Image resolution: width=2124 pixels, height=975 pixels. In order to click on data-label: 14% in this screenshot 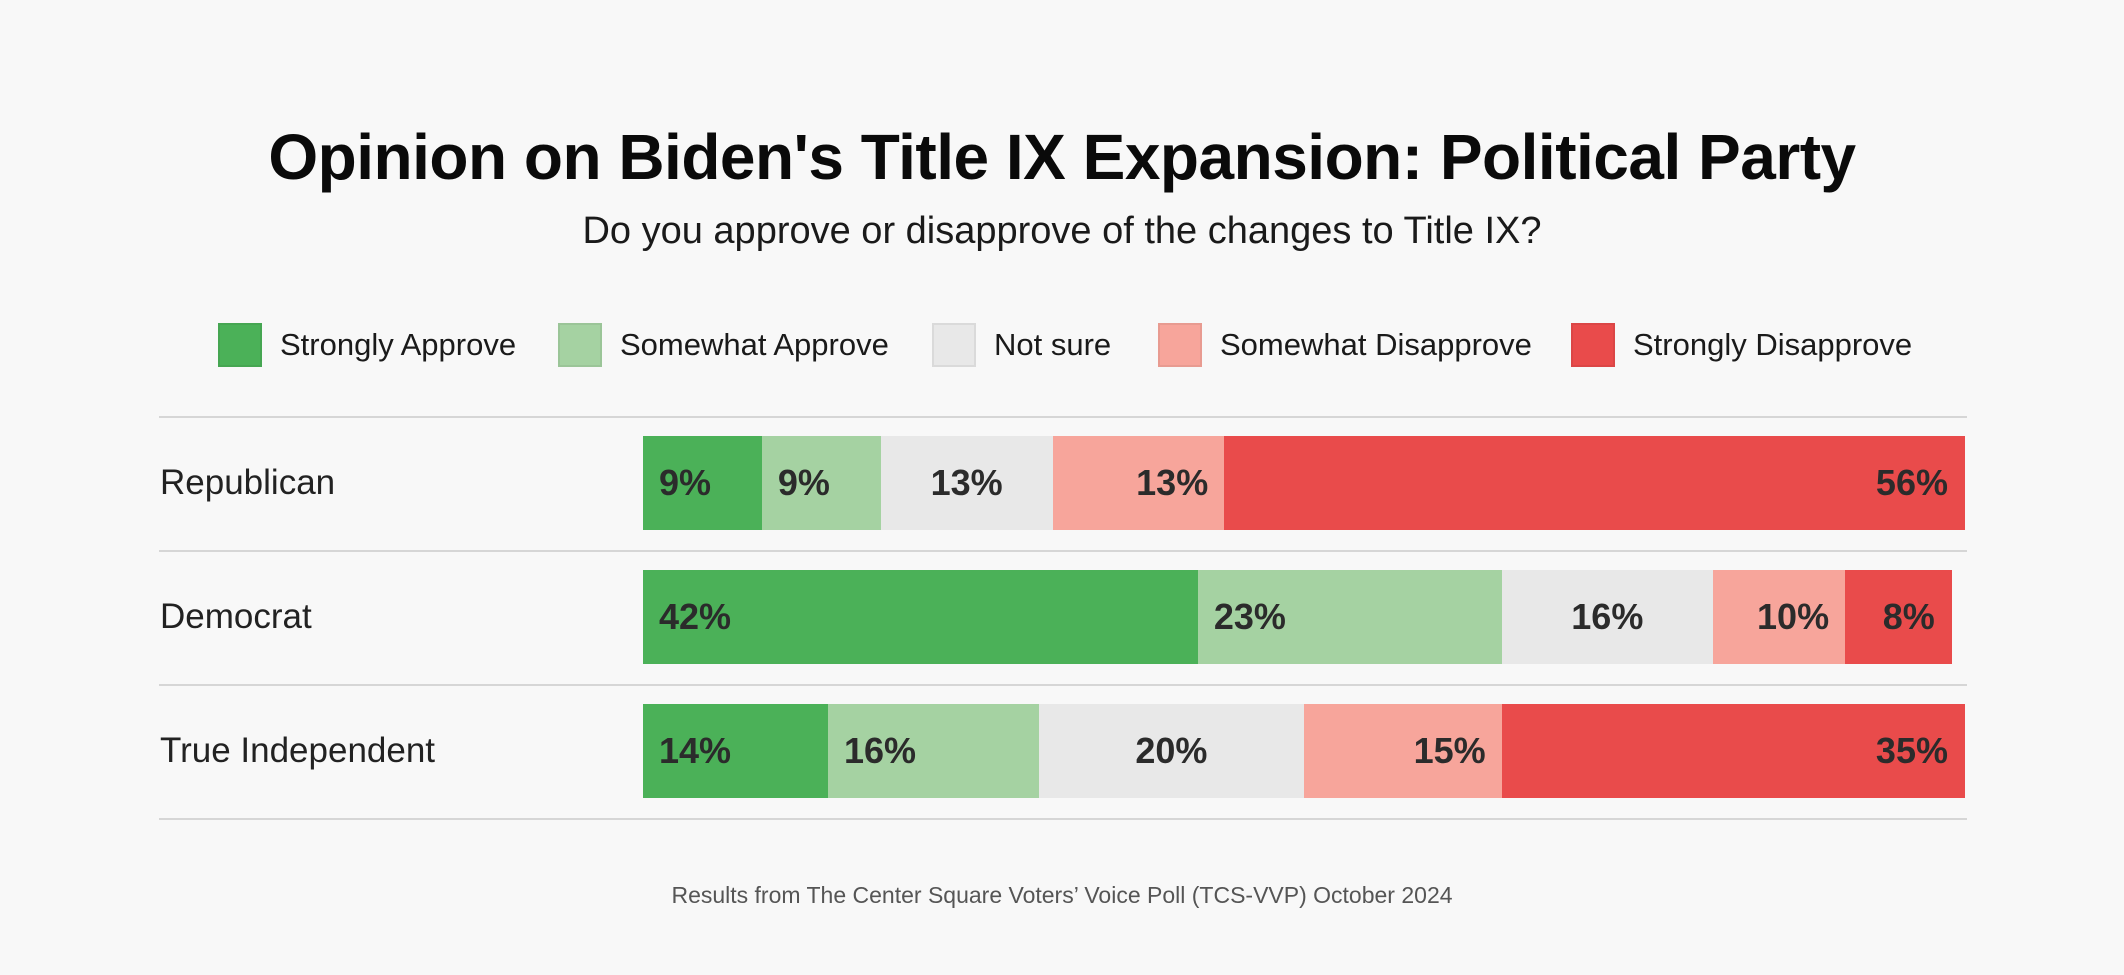, I will do `click(695, 750)`.